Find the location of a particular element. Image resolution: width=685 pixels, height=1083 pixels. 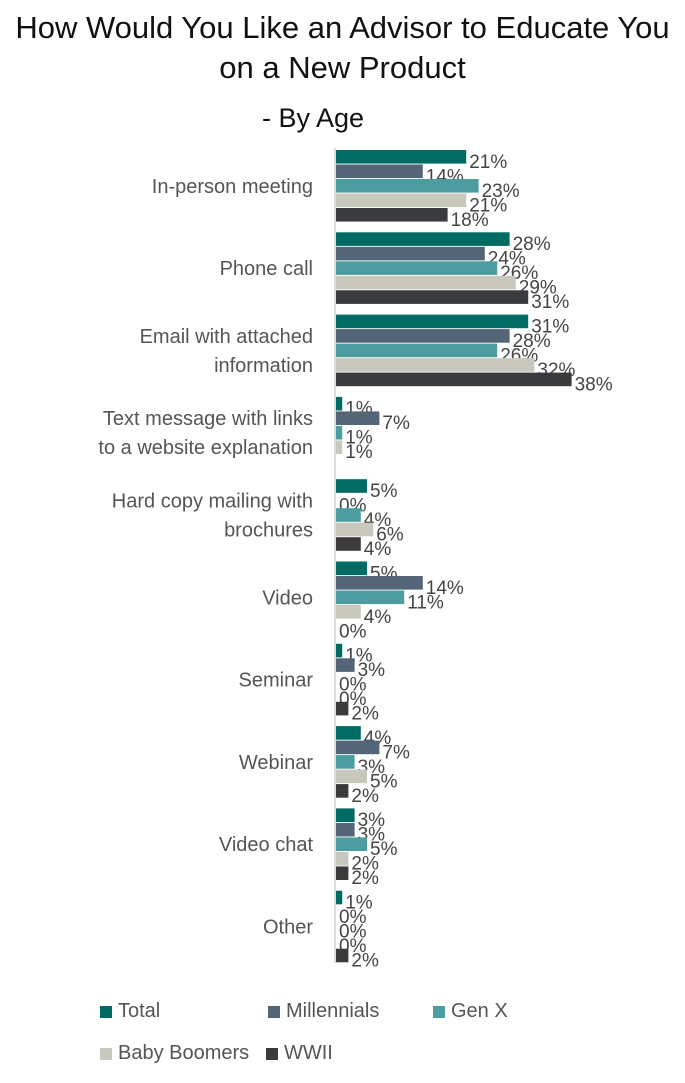

data-label: 14% is located at coordinates (445, 588).